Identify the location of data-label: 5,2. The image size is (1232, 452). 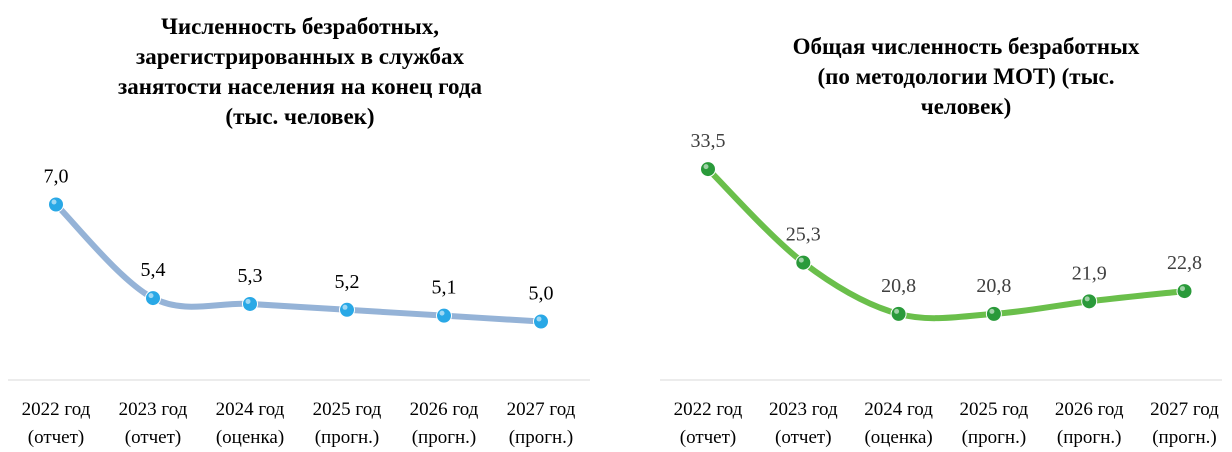
(347, 282).